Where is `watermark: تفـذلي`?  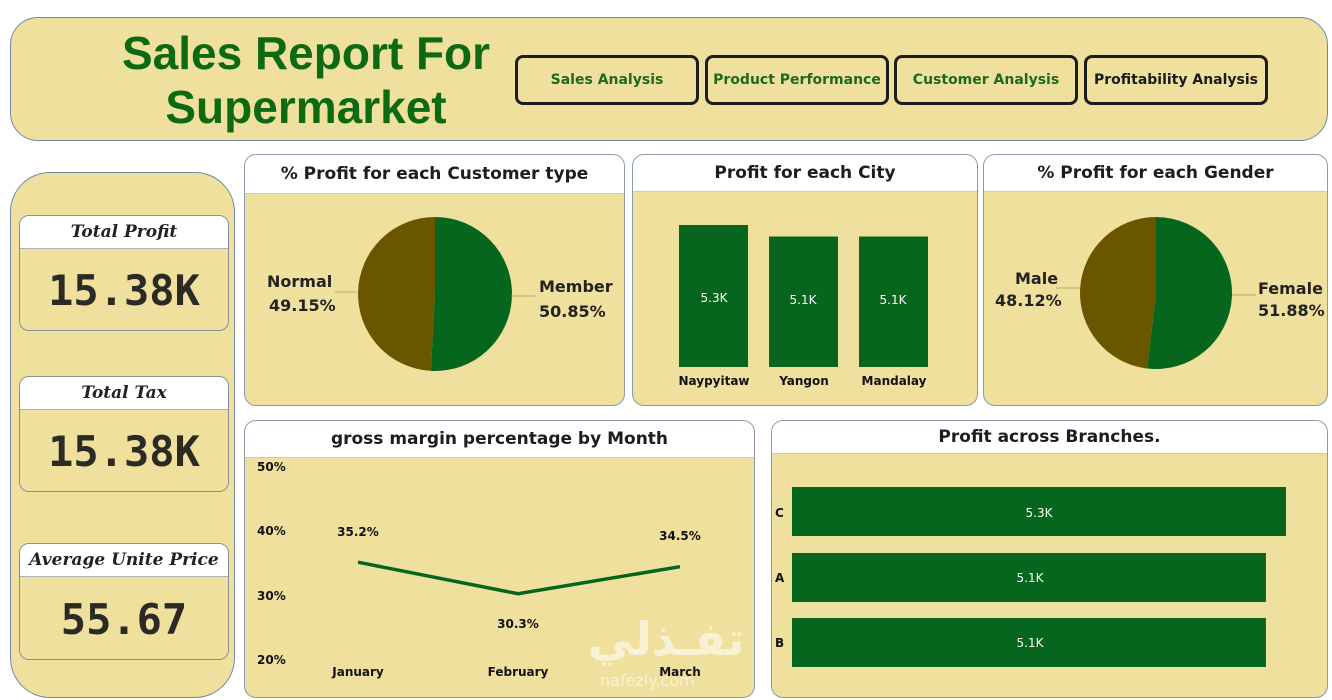
watermark: تفـذلي is located at coordinates (666, 639).